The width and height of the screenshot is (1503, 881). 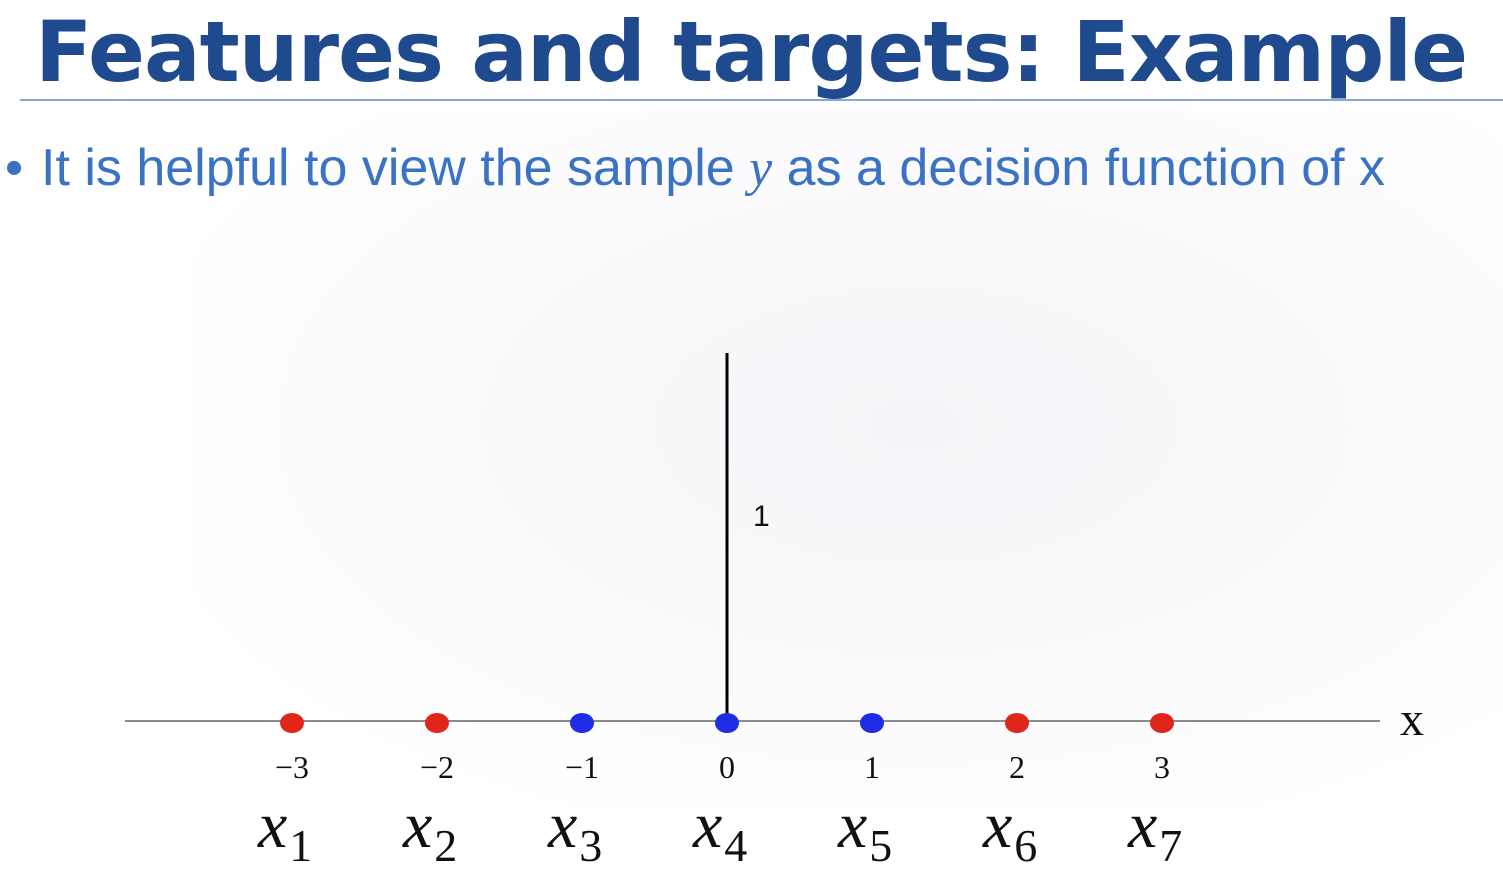 What do you see at coordinates (437, 767) in the screenshot?
I see `x-tick-label-2: −2` at bounding box center [437, 767].